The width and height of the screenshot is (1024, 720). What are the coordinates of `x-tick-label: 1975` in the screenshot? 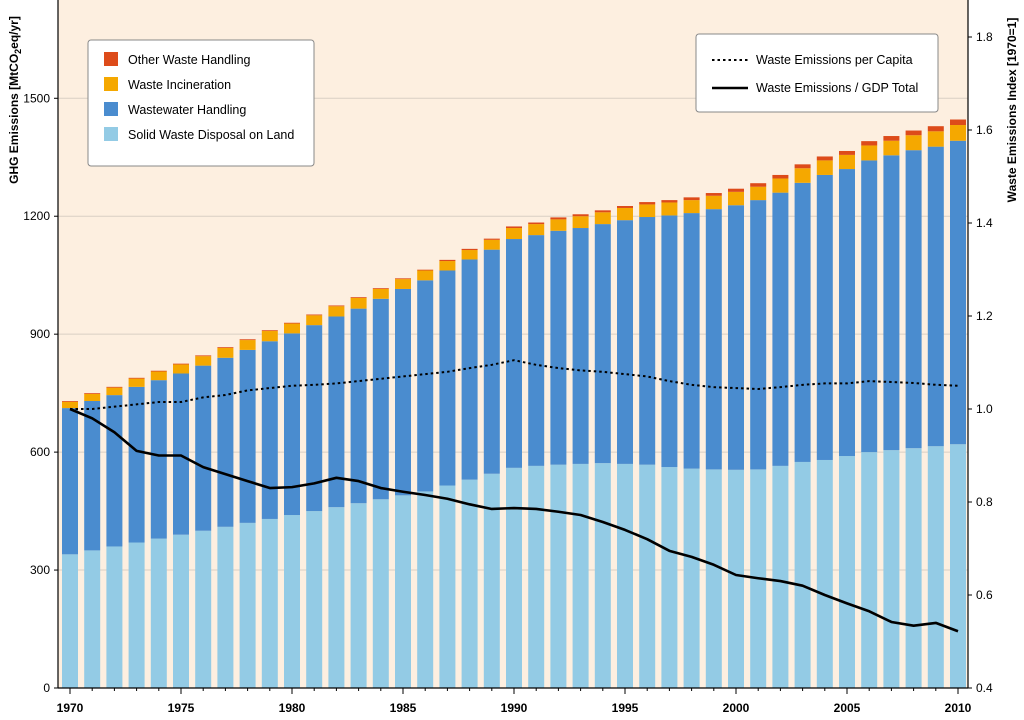 It's located at (181, 708).